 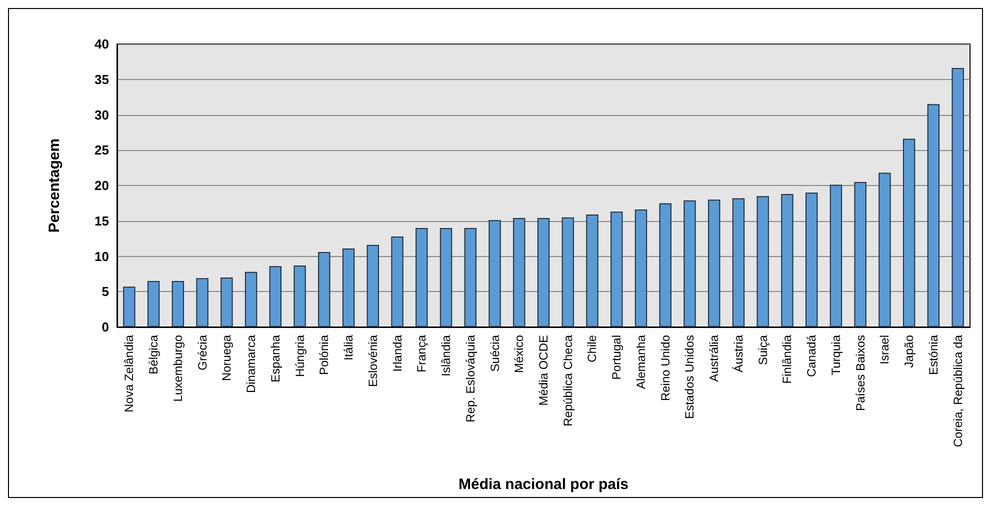 What do you see at coordinates (860, 373) in the screenshot?
I see `x-tick-label: Países Baixos` at bounding box center [860, 373].